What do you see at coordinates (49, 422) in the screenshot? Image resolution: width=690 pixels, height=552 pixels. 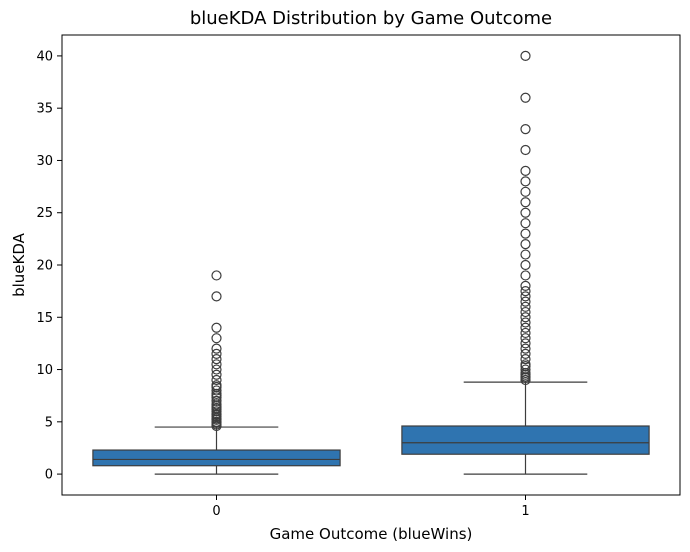 I see `y-tick-label: 5` at bounding box center [49, 422].